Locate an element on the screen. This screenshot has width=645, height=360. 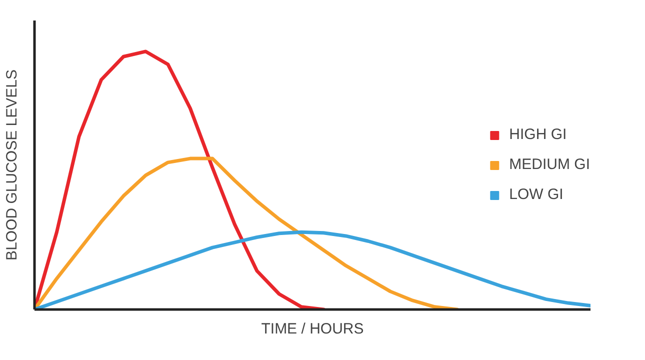
x-axis-title: TIME / HOURS is located at coordinates (312, 329).